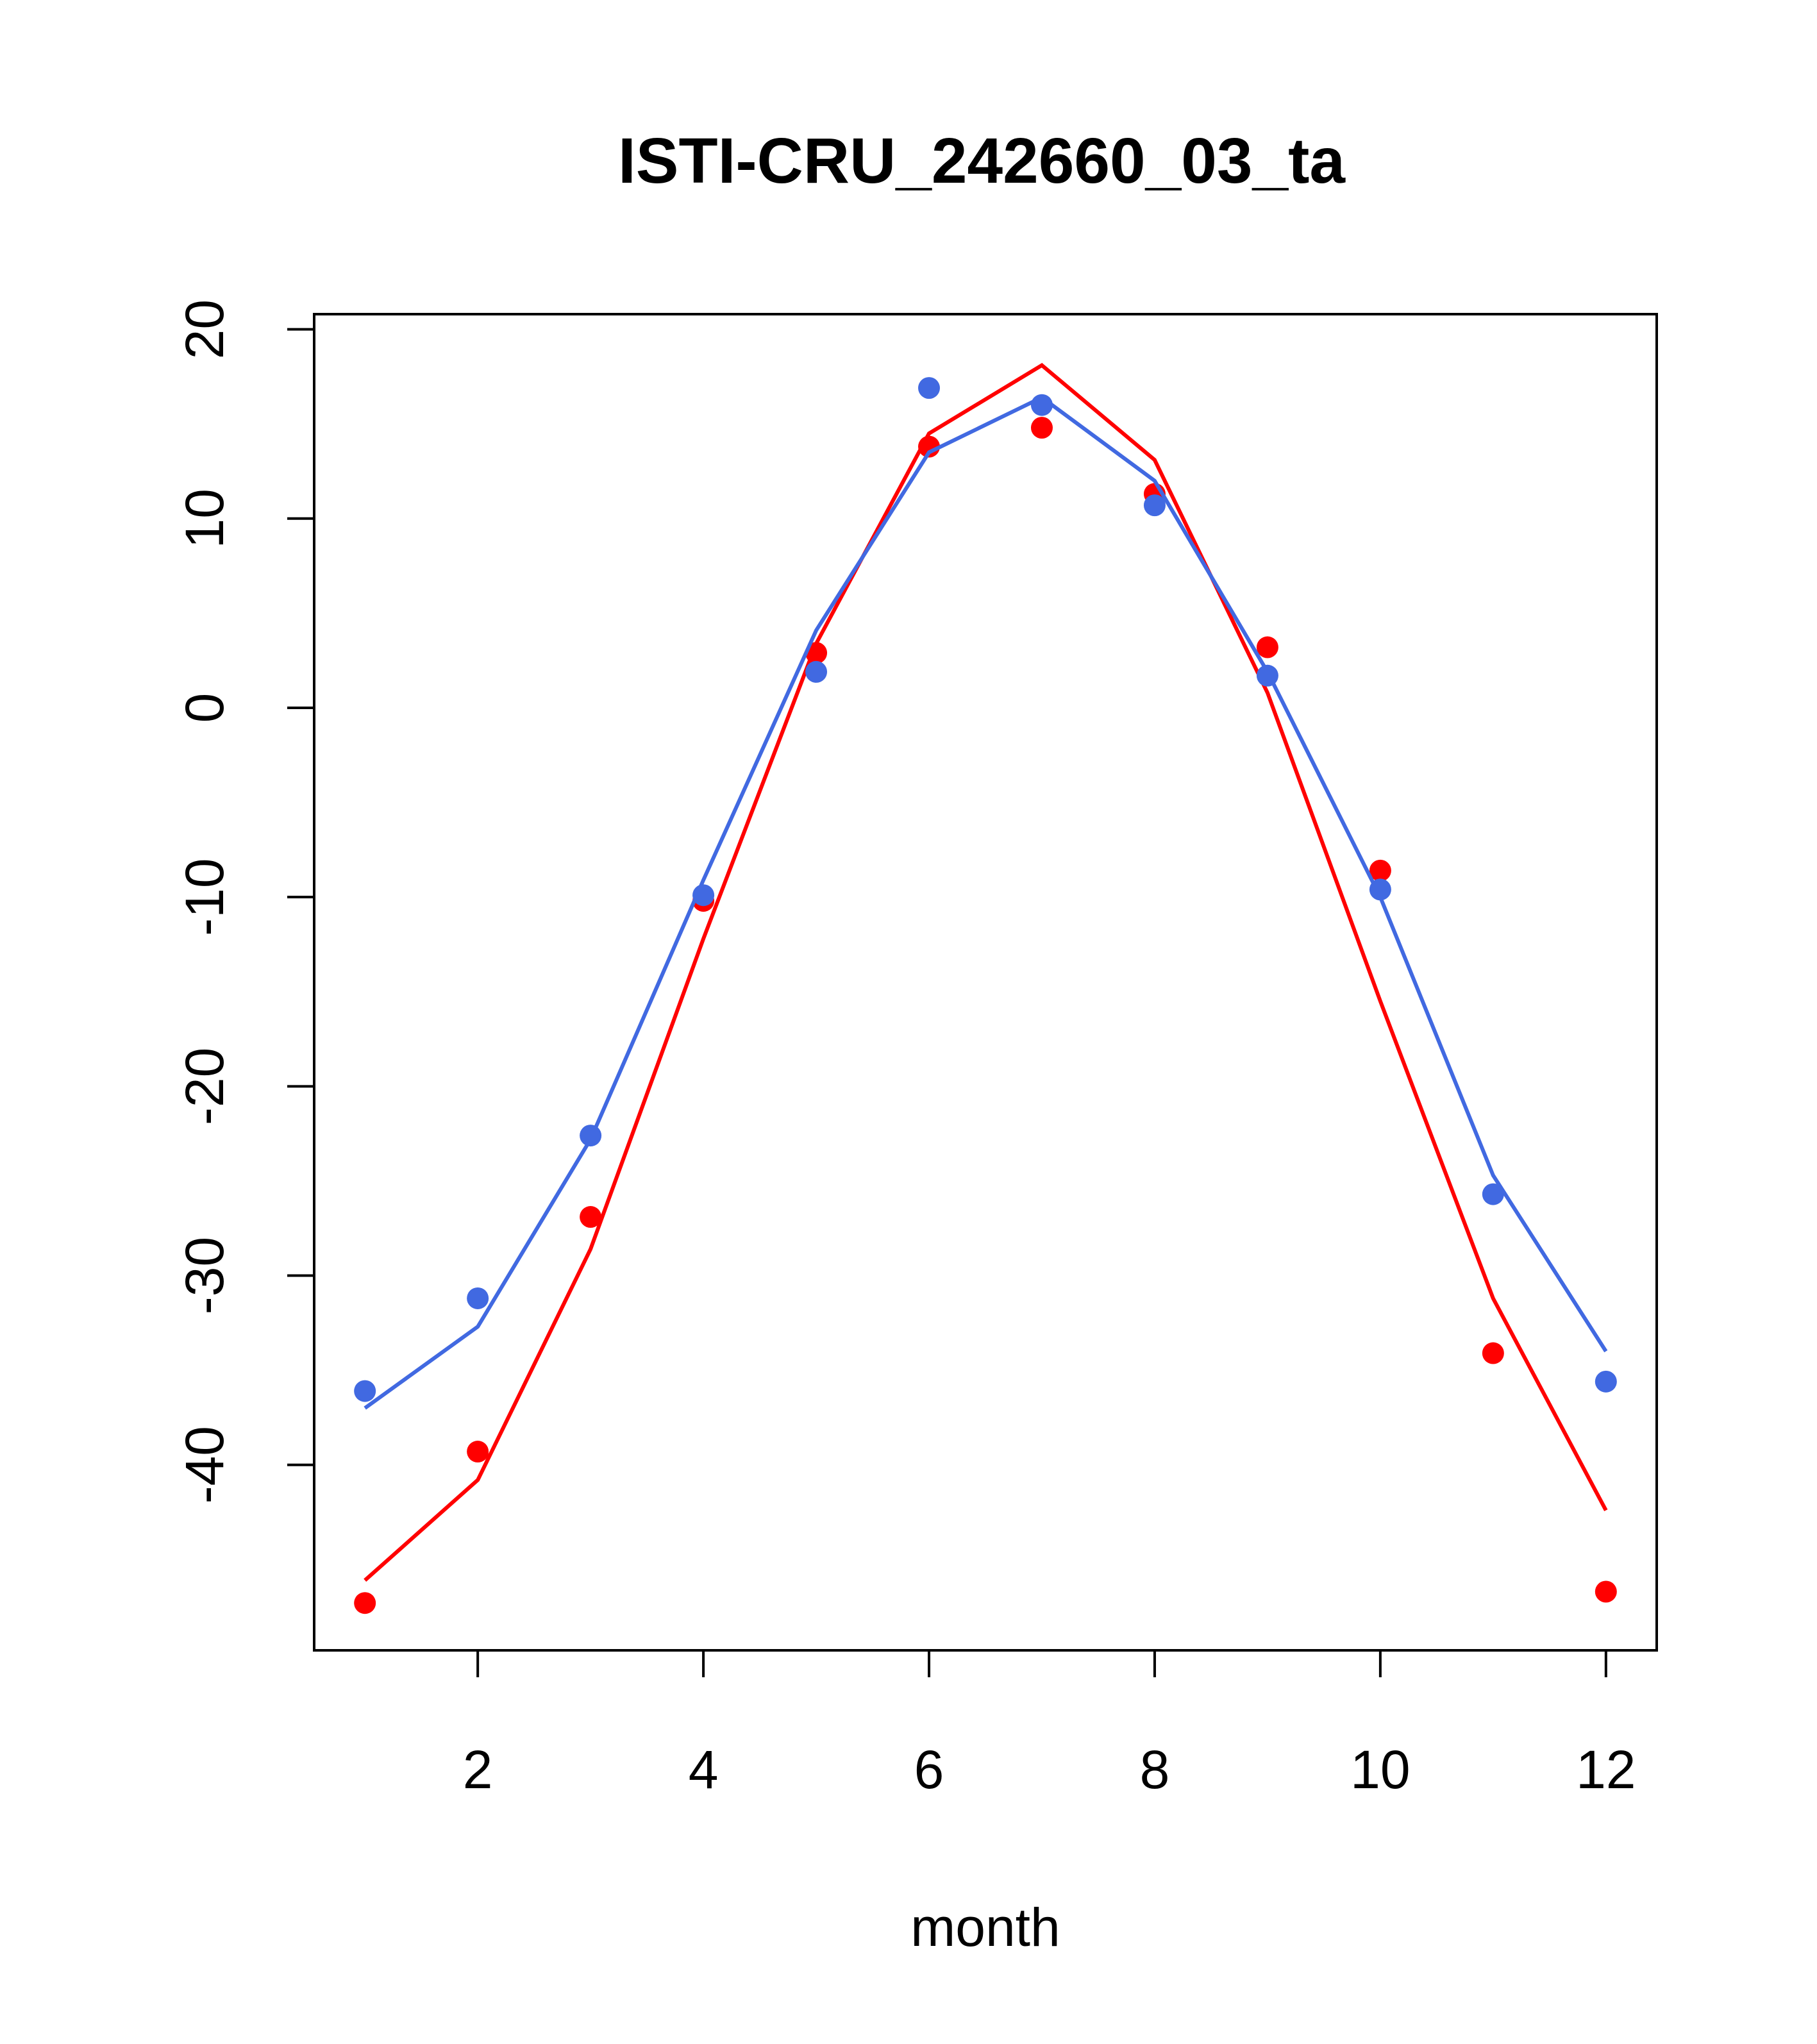  Describe the element at coordinates (704, 1769) in the screenshot. I see `x-tick-label: 4` at that location.